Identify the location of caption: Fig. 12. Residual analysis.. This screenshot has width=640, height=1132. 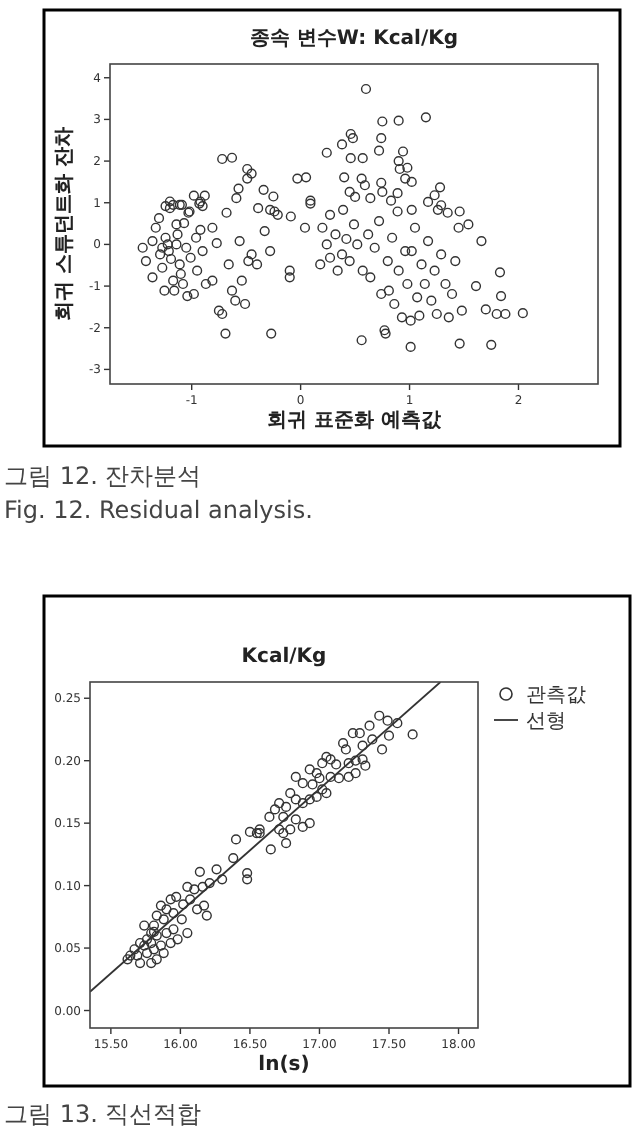
(158, 510).